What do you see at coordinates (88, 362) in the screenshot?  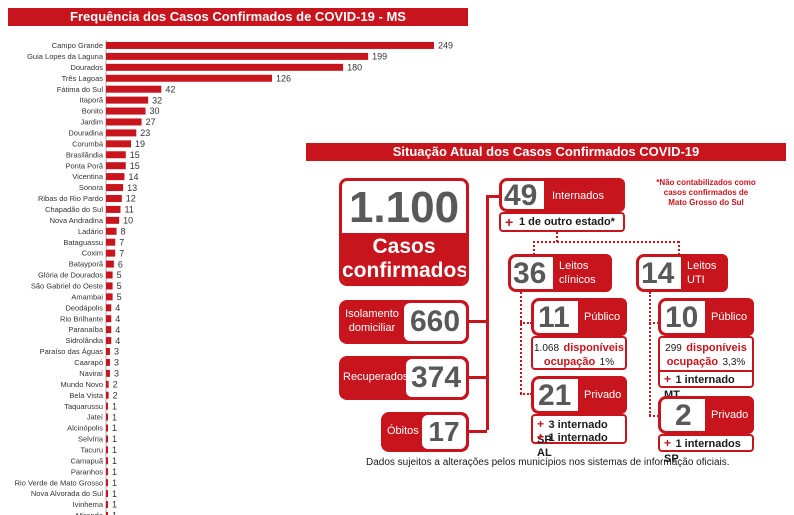 I see `category-label: Caarapó` at bounding box center [88, 362].